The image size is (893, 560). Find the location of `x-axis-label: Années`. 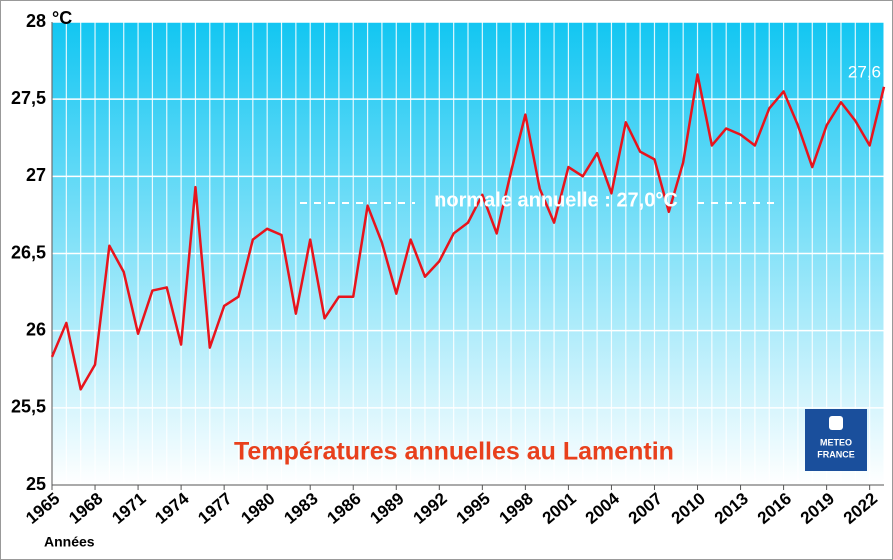

x-axis-label: Années is located at coordinates (69, 542).